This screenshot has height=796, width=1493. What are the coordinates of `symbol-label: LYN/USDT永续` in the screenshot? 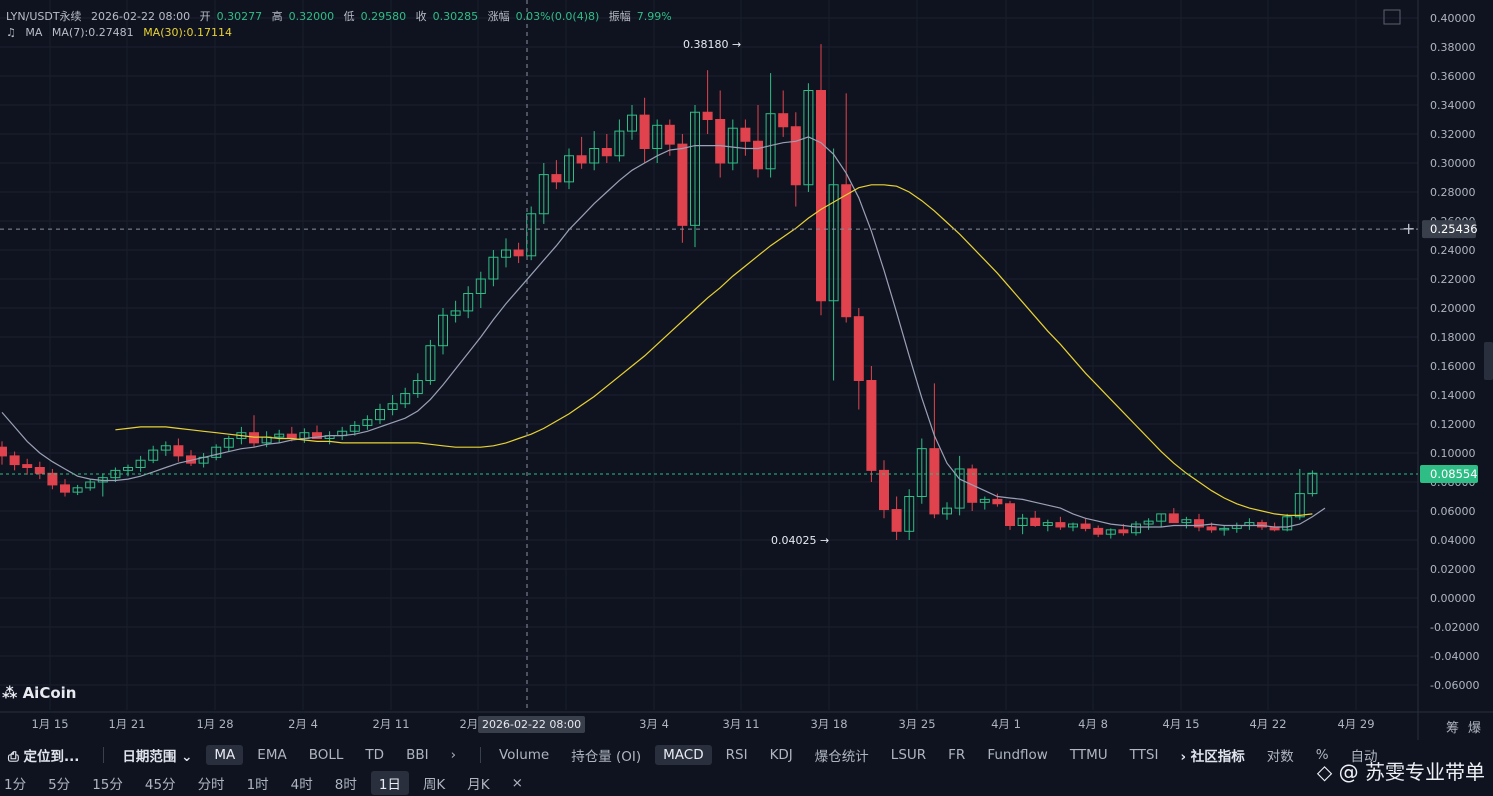 It's located at (44, 16).